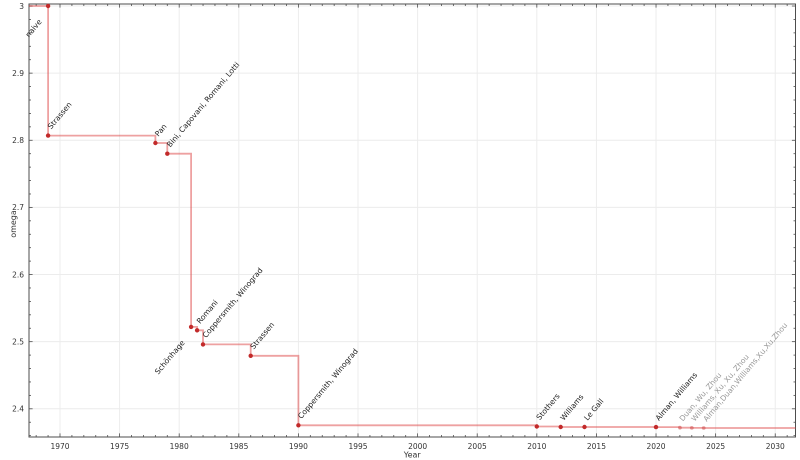 This screenshot has width=800, height=460. Describe the element at coordinates (298, 446) in the screenshot. I see `x-tick-label: 1990` at that location.